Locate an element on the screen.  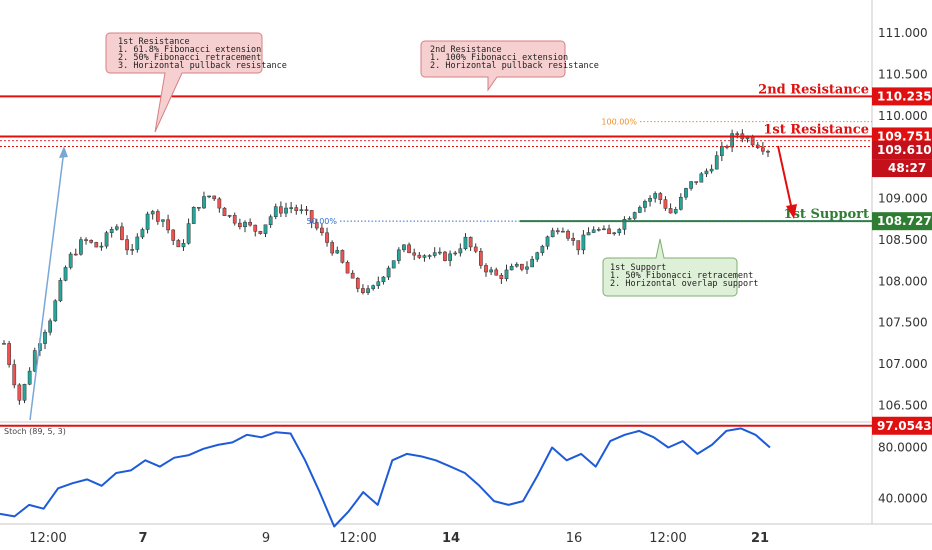
note-res2-line-3: 2. Horizontal pullback resistance is located at coordinates (514, 66).